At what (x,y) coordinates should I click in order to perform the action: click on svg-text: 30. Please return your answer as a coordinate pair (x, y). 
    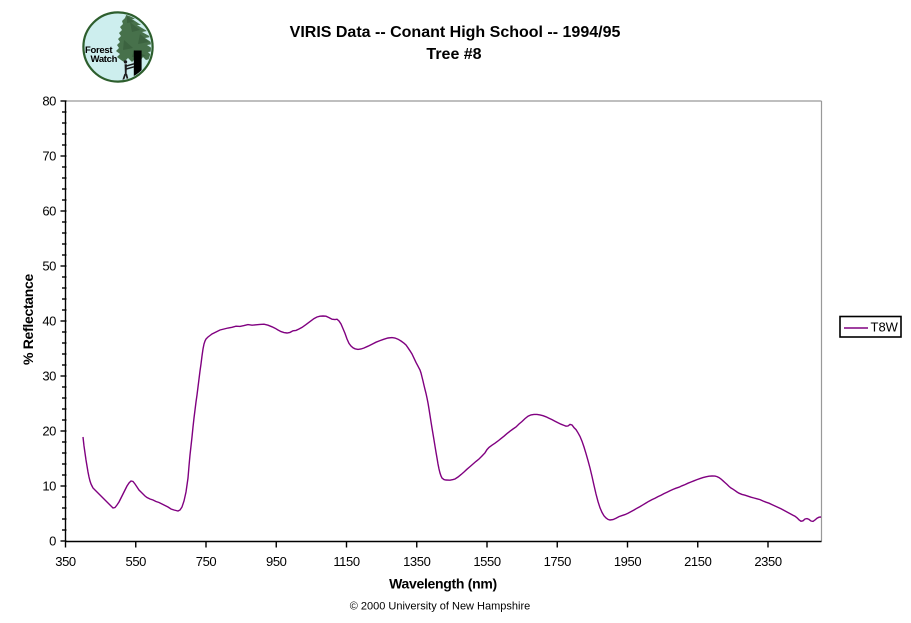
    Looking at the image, I should click on (49, 376).